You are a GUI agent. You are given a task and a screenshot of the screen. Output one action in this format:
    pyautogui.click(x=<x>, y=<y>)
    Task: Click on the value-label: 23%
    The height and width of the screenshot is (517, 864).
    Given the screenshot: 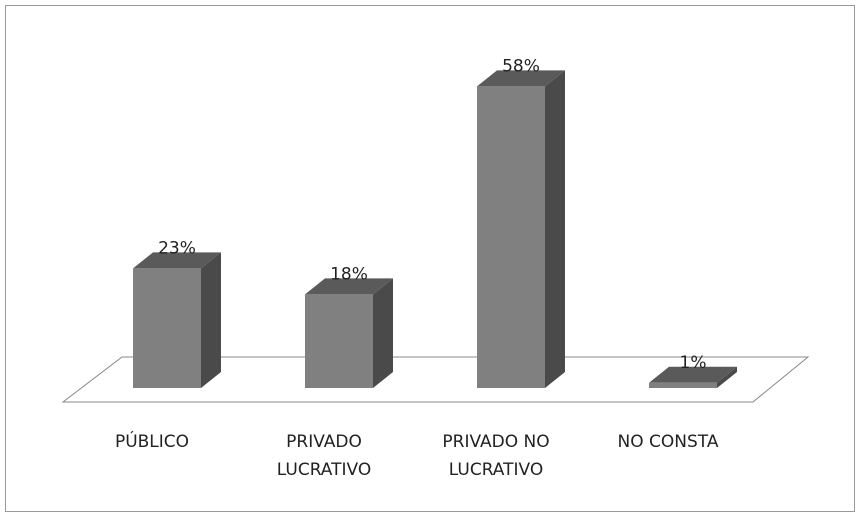 What is the action you would take?
    pyautogui.click(x=177, y=248)
    